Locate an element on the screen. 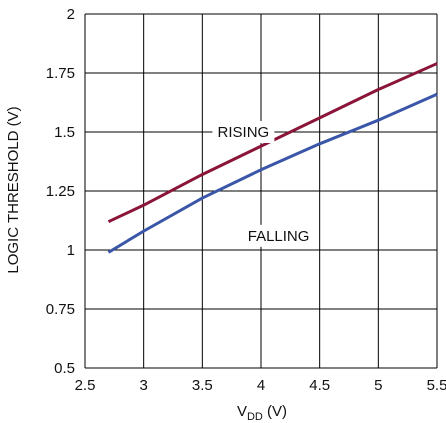  x-axis-label-main: V is located at coordinates (242, 411).